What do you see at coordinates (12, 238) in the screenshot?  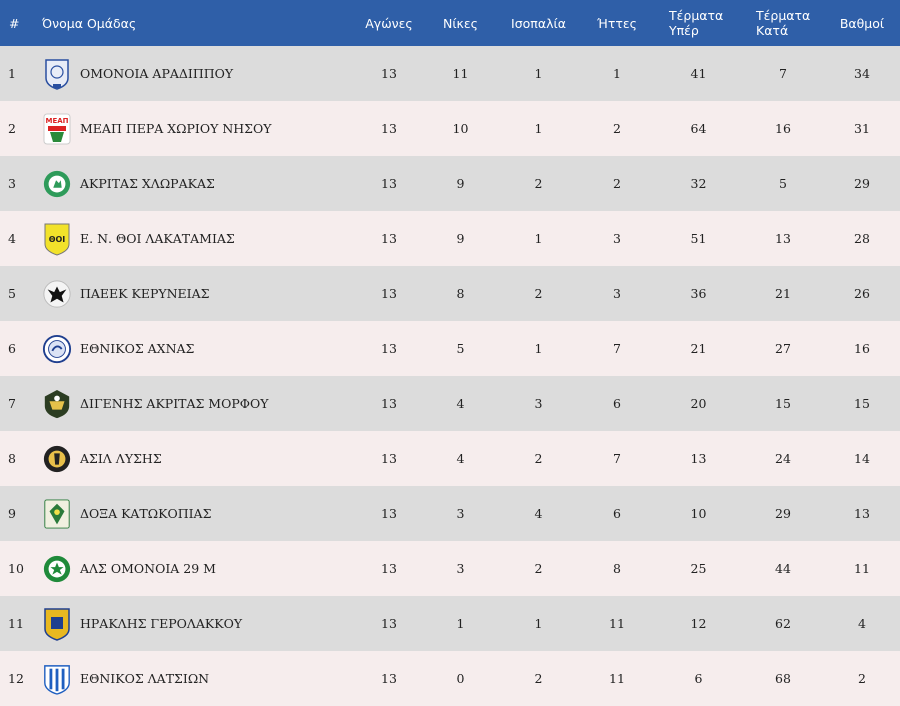 I see `row-position: 4` at bounding box center [12, 238].